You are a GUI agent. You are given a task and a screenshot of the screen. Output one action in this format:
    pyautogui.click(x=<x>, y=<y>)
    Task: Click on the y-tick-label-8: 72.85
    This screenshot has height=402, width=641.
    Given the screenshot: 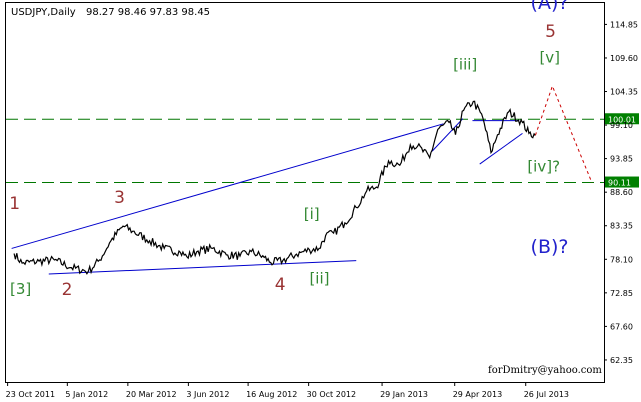 What is the action you would take?
    pyautogui.click(x=621, y=293)
    